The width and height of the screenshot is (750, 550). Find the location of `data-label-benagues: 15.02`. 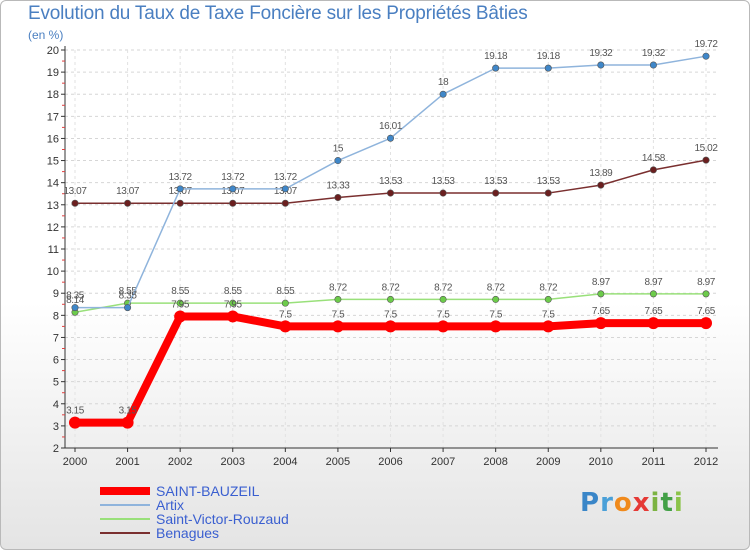

data-label-benagues: 15.02 is located at coordinates (706, 148).